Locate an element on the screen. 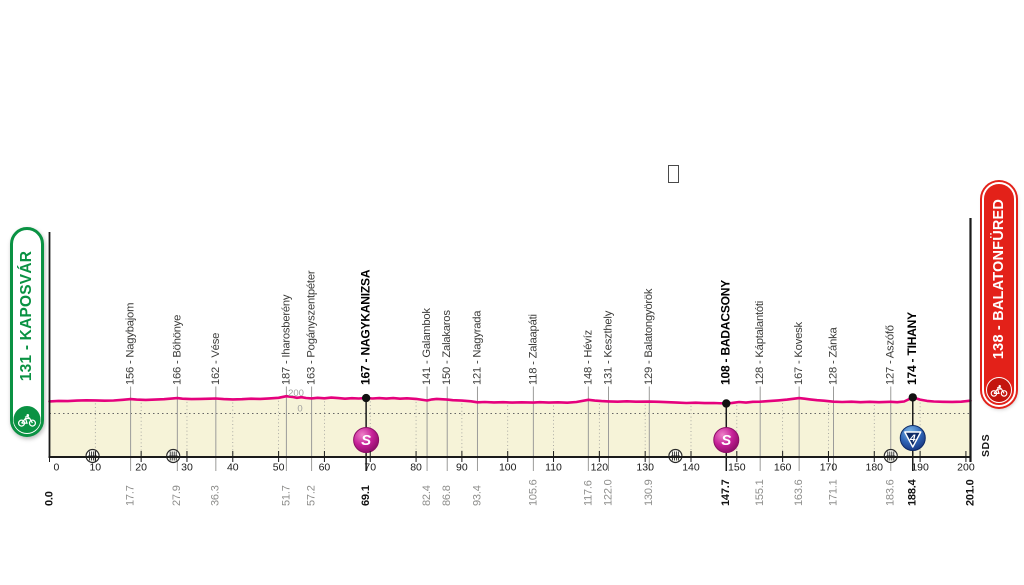  km-distance-label: 122.0 is located at coordinates (608, 492).